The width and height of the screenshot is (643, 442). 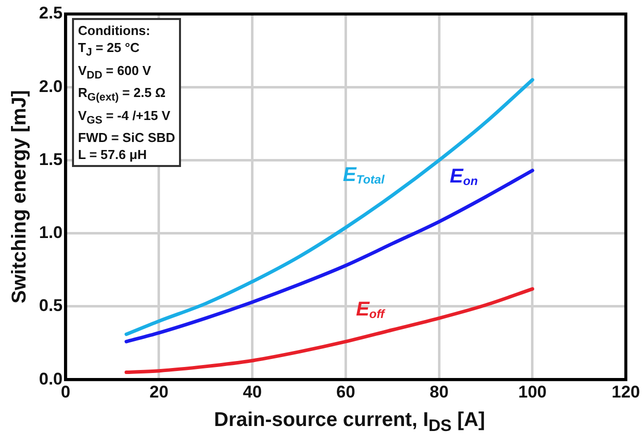 What do you see at coordinates (50, 378) in the screenshot?
I see `y-tick-label: 0.0` at bounding box center [50, 378].